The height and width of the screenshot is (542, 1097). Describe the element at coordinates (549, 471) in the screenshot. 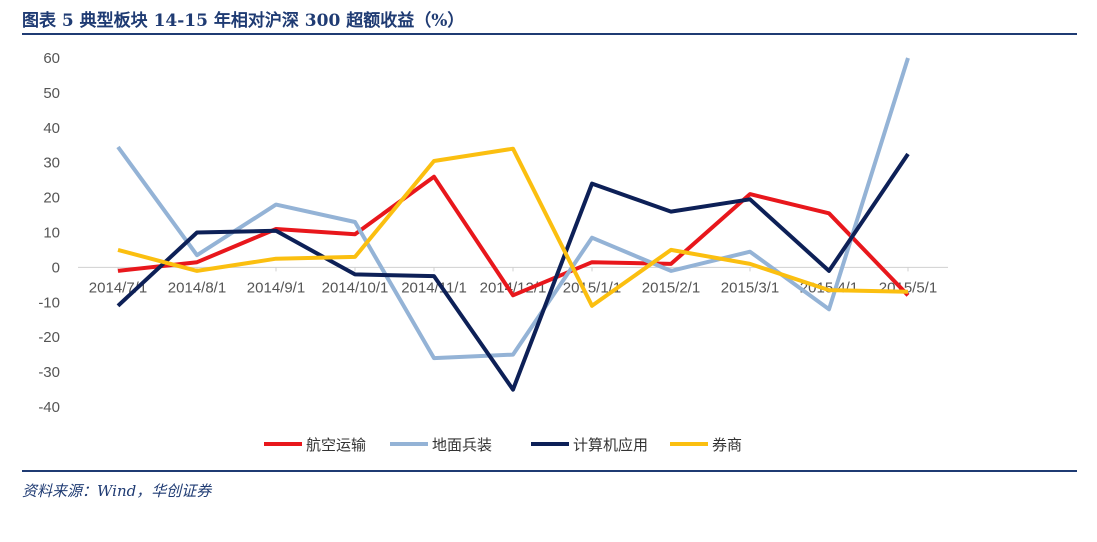

I see `footer-divider` at that location.